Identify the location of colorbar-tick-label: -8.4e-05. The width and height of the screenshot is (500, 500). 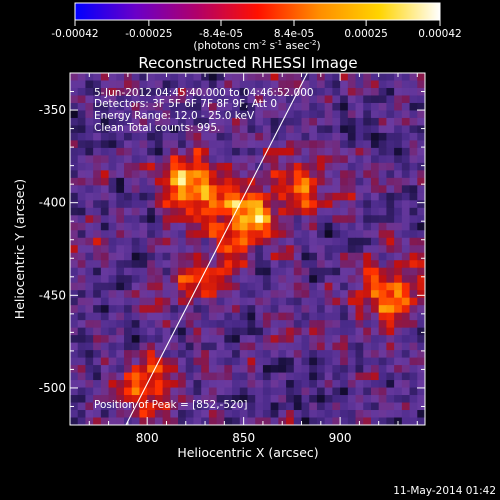
(221, 34).